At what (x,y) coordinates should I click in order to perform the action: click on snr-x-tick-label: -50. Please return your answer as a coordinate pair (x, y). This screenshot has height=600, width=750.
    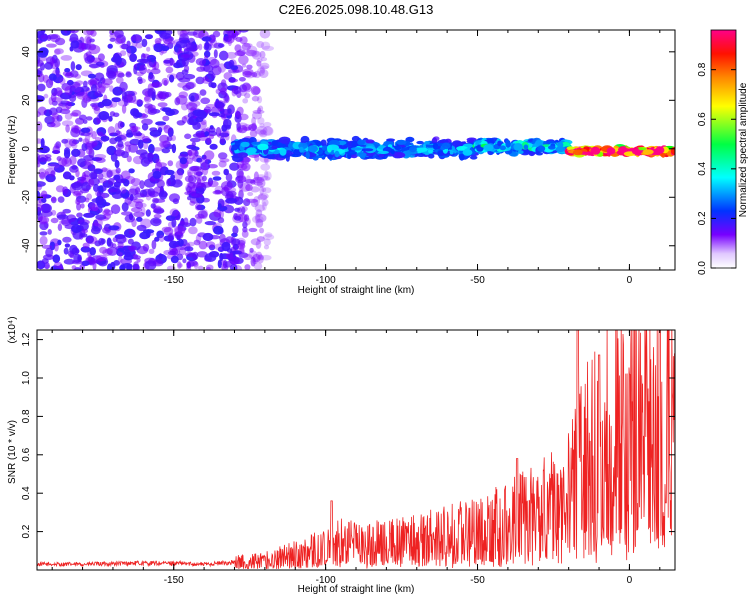
    Looking at the image, I should click on (477, 580).